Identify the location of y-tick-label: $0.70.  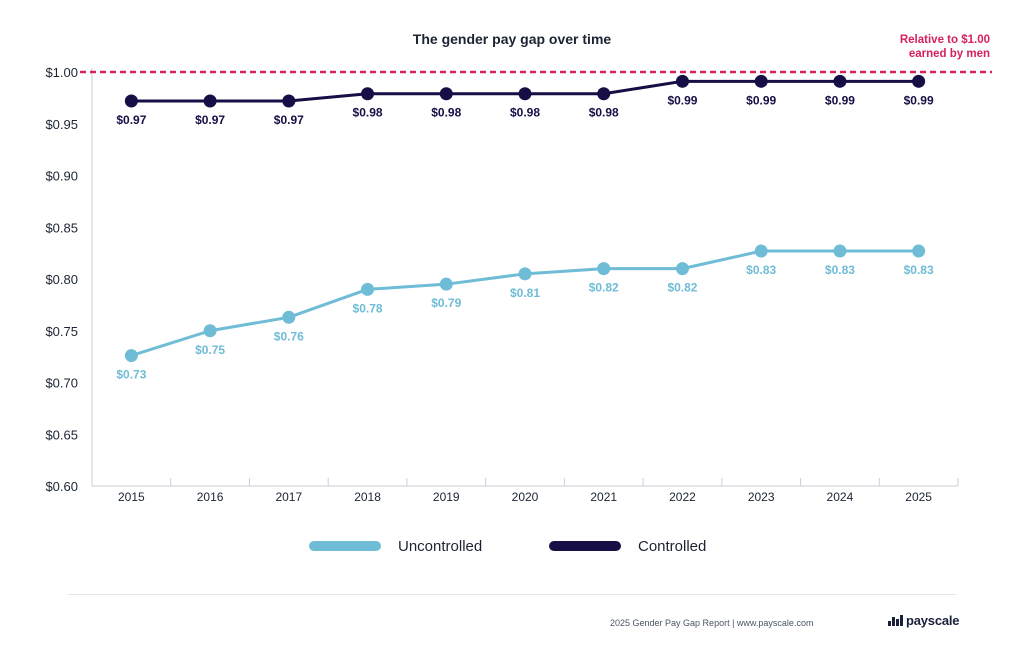
(61, 383).